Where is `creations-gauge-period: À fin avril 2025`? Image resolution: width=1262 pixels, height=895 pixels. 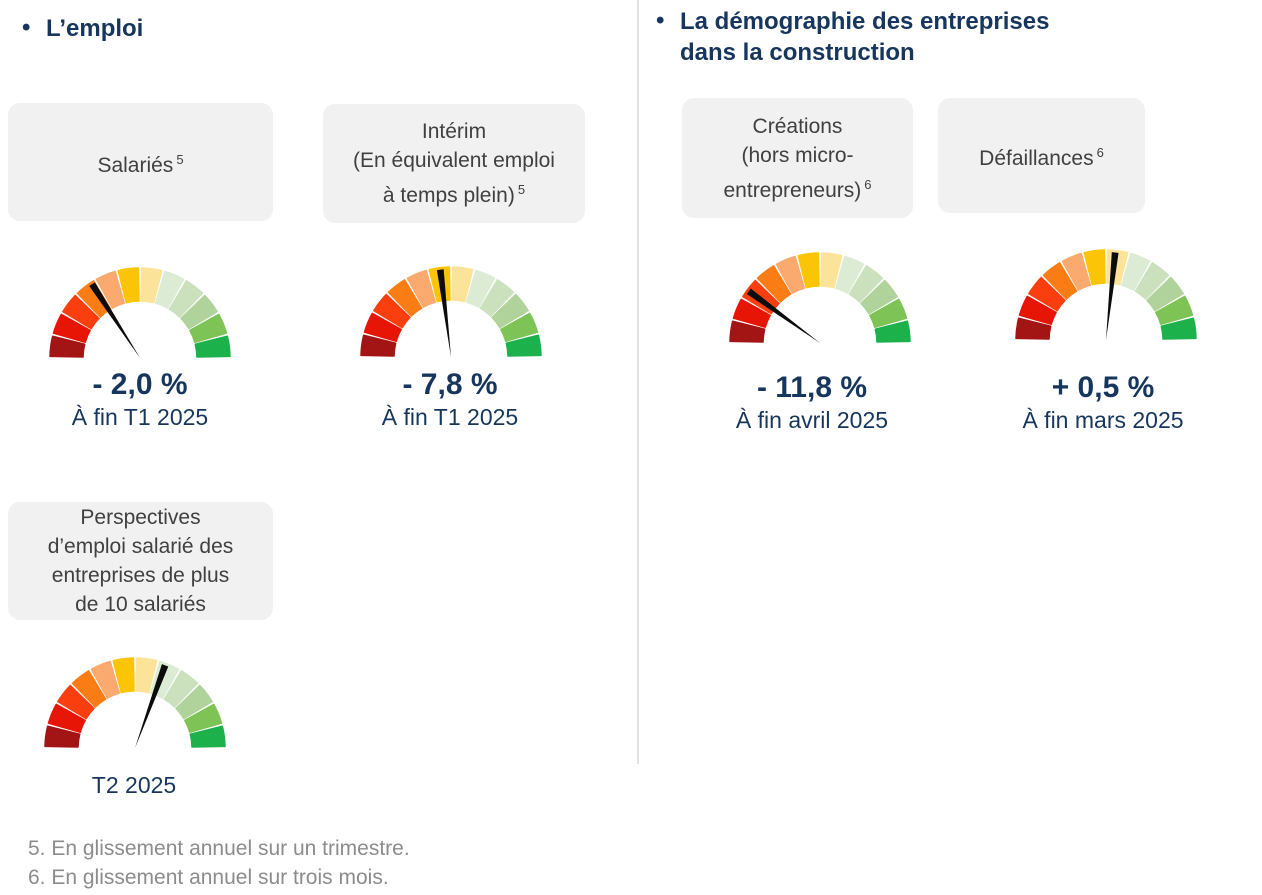 creations-gauge-period: À fin avril 2025 is located at coordinates (812, 420).